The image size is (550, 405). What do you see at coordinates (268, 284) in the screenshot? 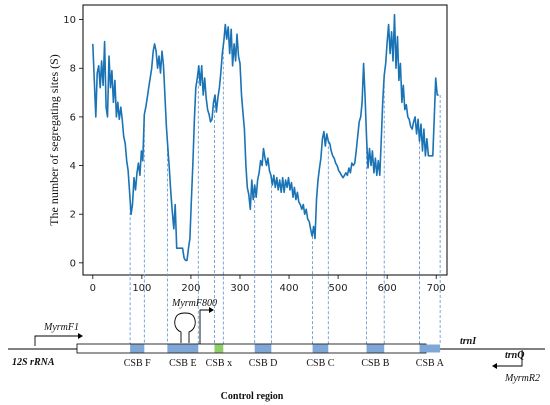
I see `x-axis-ticks: 0 100 200 300 400 500 600 700` at bounding box center [268, 284].